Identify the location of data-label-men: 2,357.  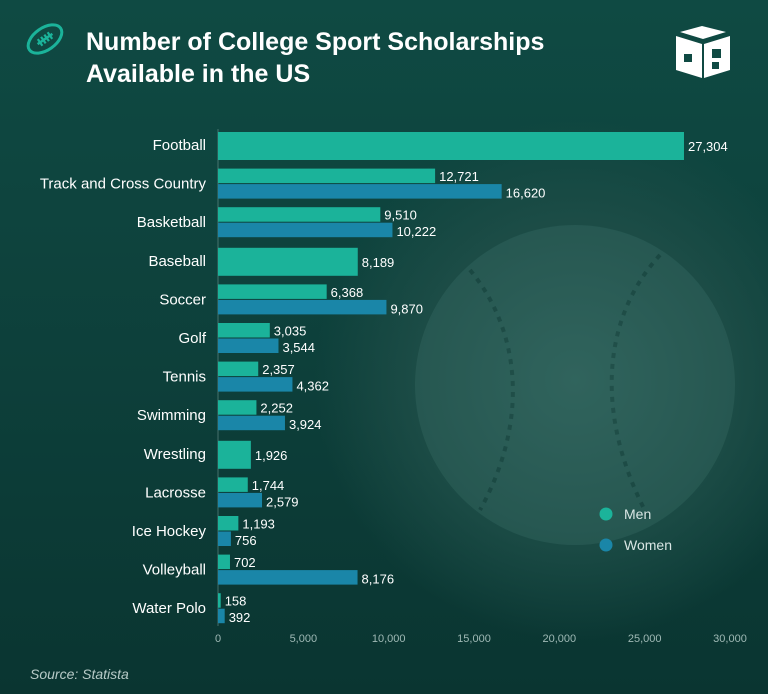
(278, 369).